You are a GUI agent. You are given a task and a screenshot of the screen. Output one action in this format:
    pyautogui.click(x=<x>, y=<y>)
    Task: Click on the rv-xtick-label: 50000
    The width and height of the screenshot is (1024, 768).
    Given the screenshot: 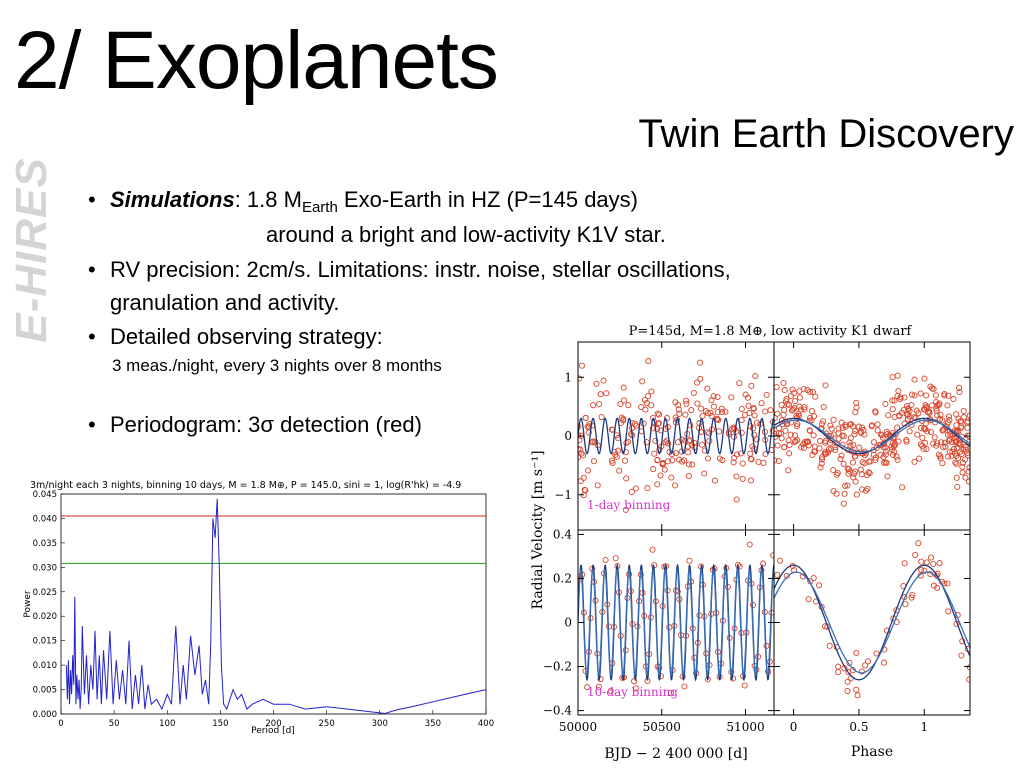 What is the action you would take?
    pyautogui.click(x=578, y=727)
    